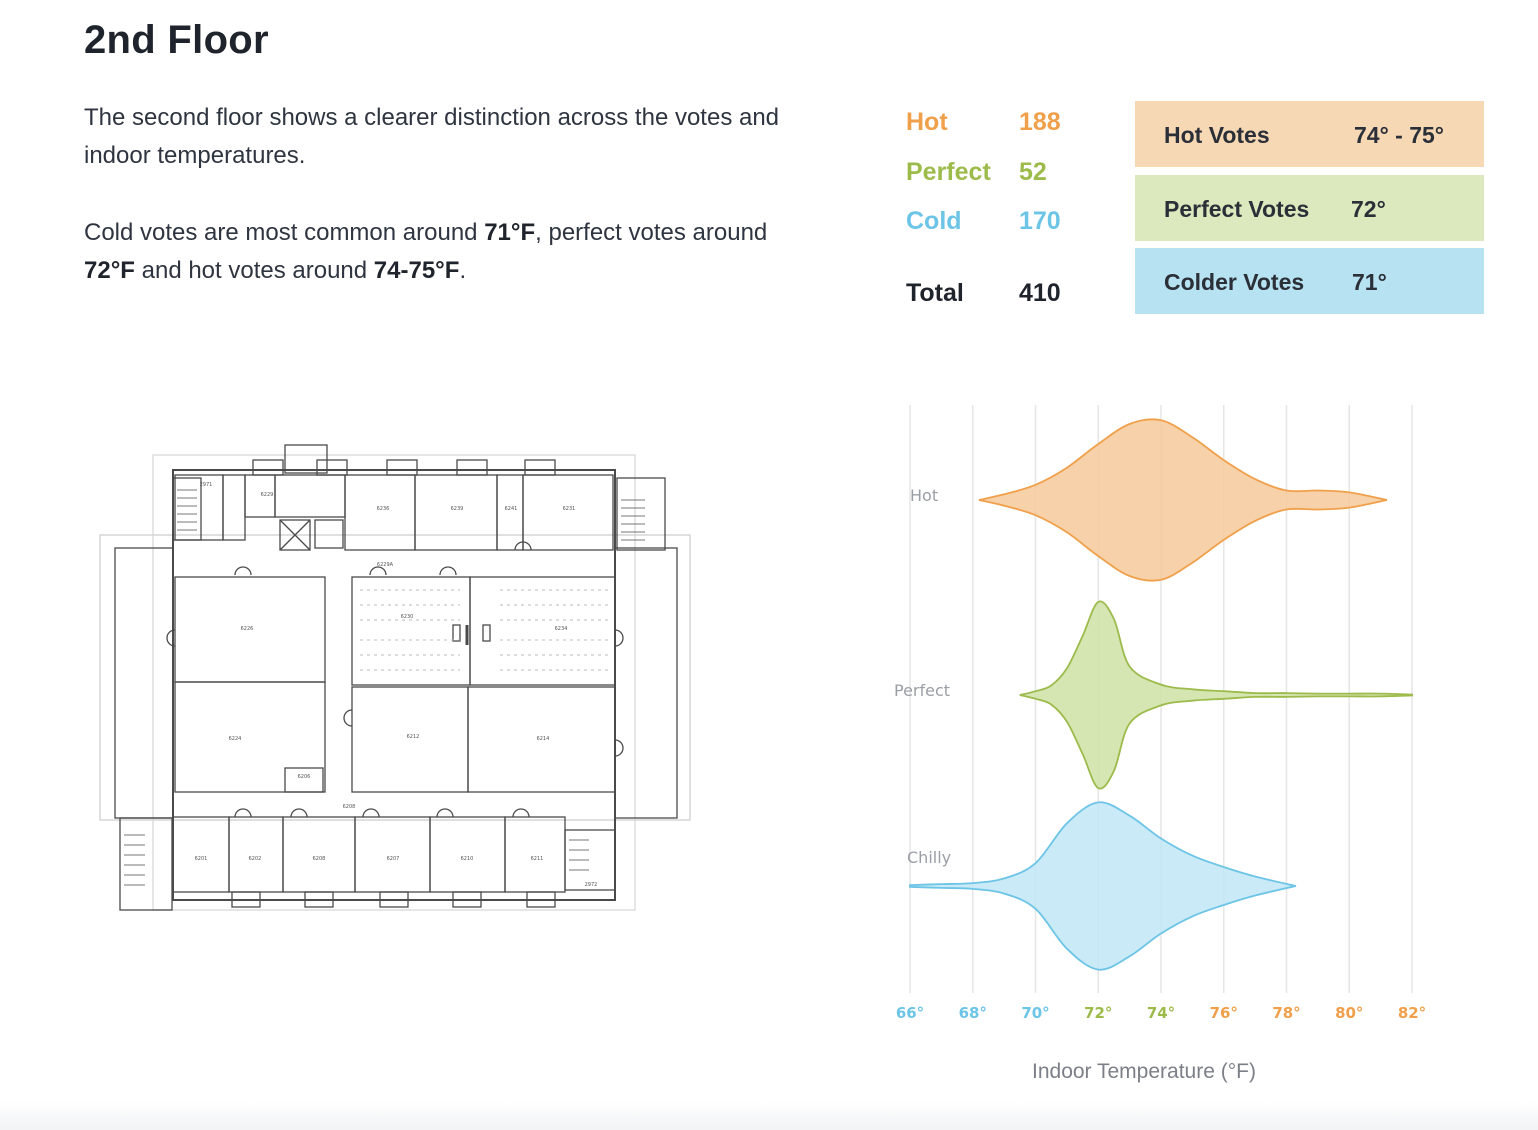  Describe the element at coordinates (385, 565) in the screenshot. I see `room-label: 6229A` at that location.